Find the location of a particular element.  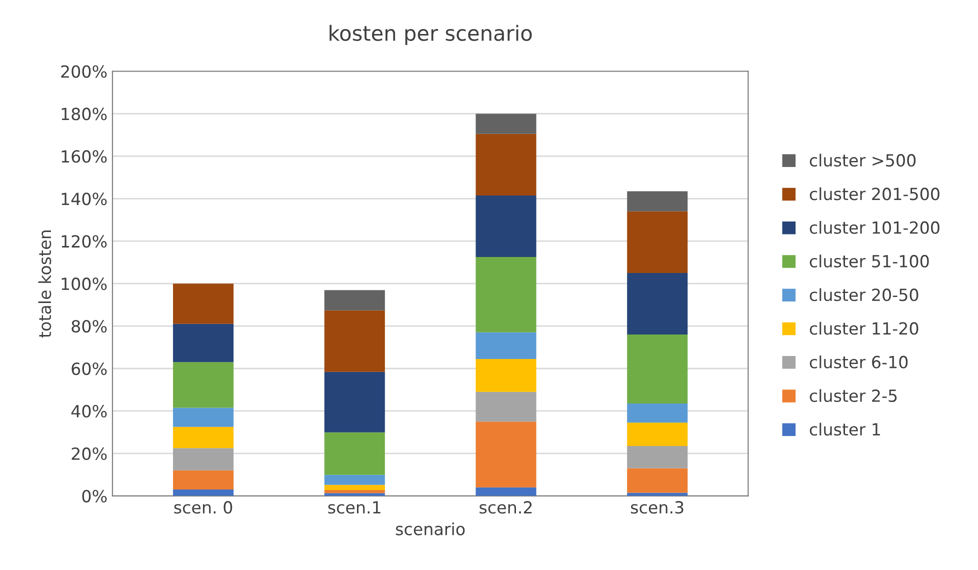

y-tick-label: 0% is located at coordinates (94, 496).